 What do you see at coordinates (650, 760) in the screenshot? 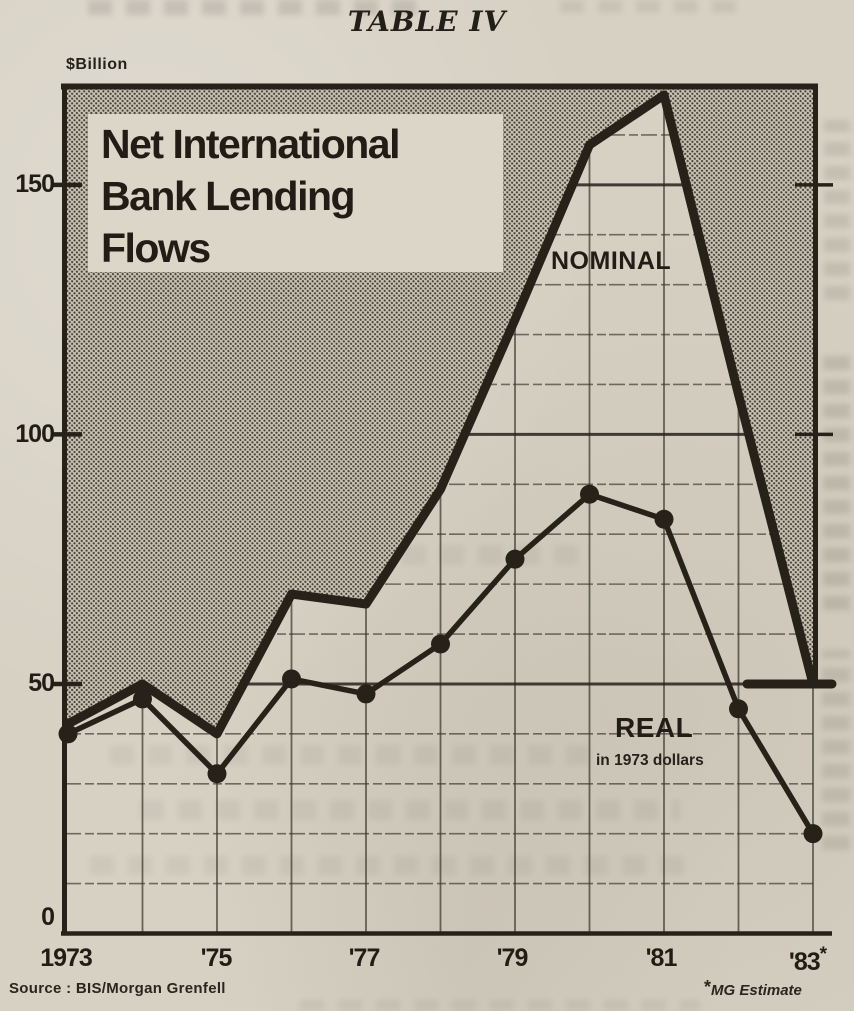
I see `real-series-sublabel: in 1973 dollars` at bounding box center [650, 760].